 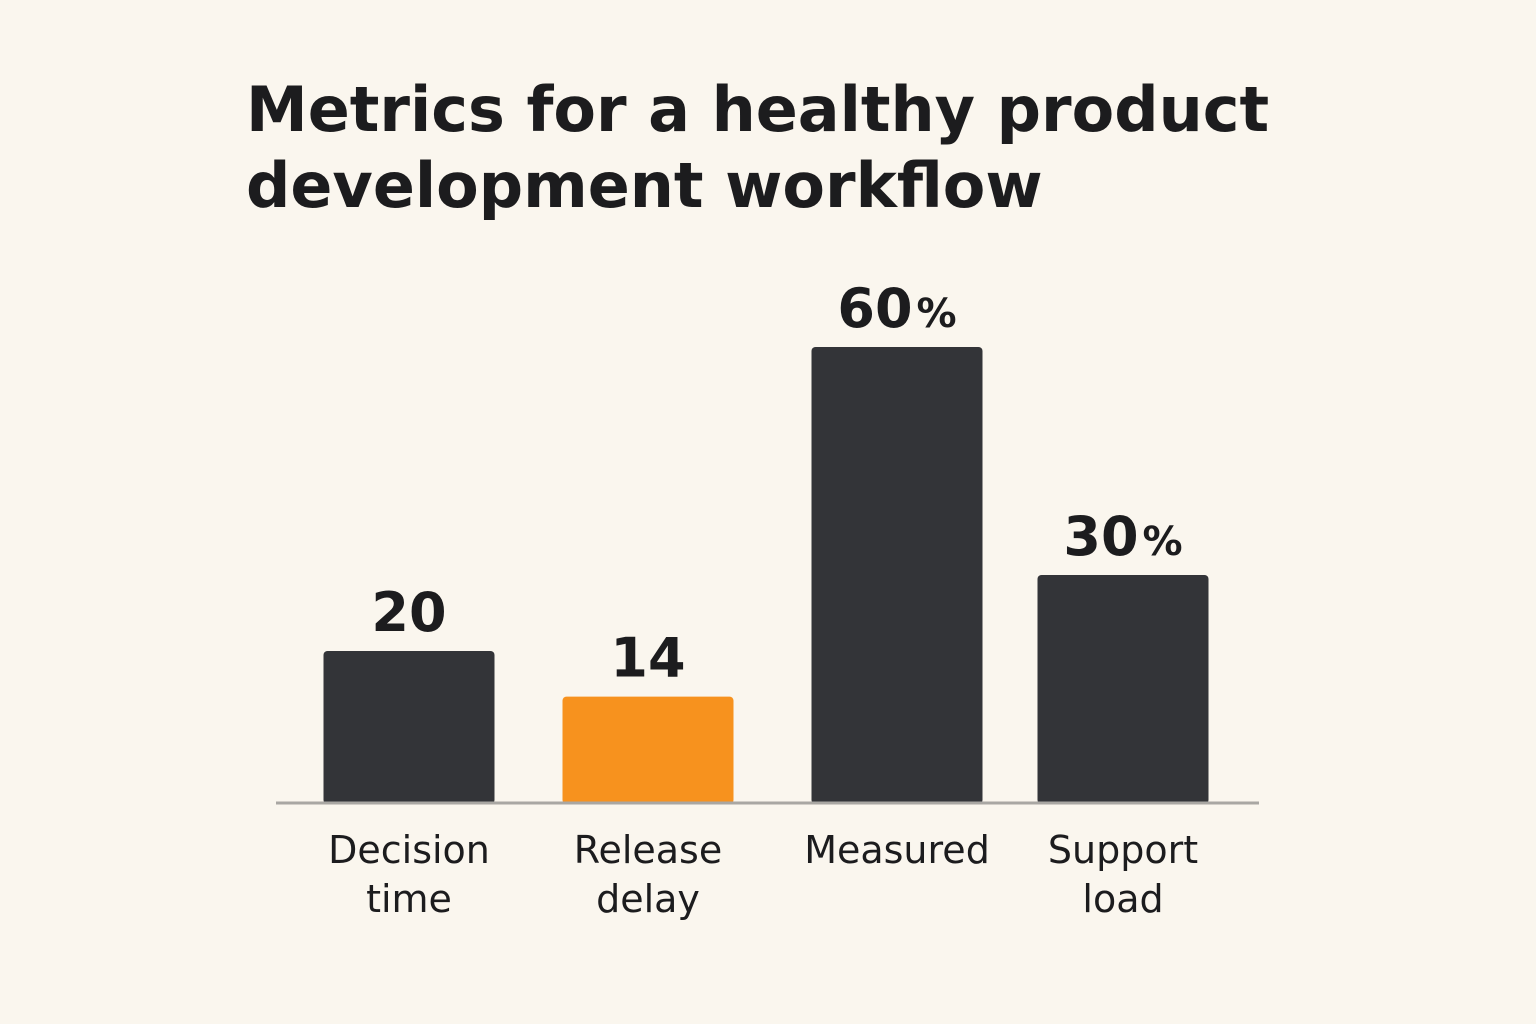 I want to click on category-label-0-line-0: Decision, so click(x=409, y=850).